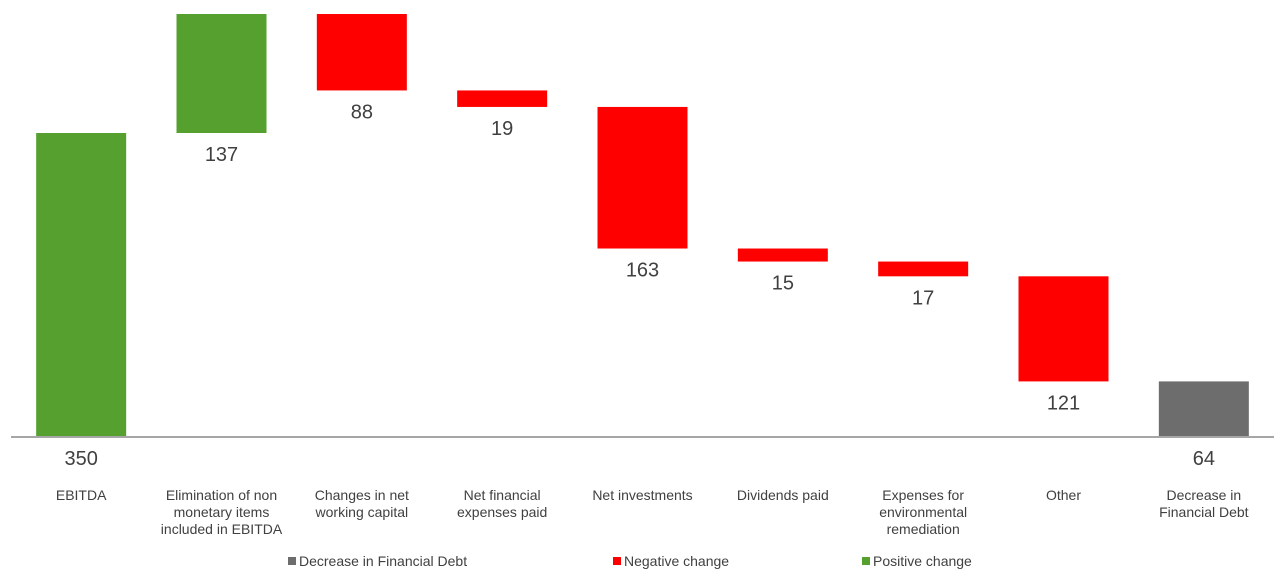 The height and width of the screenshot is (569, 1274). I want to click on x-tick-label: Net financial expenses paid, so click(502, 503).